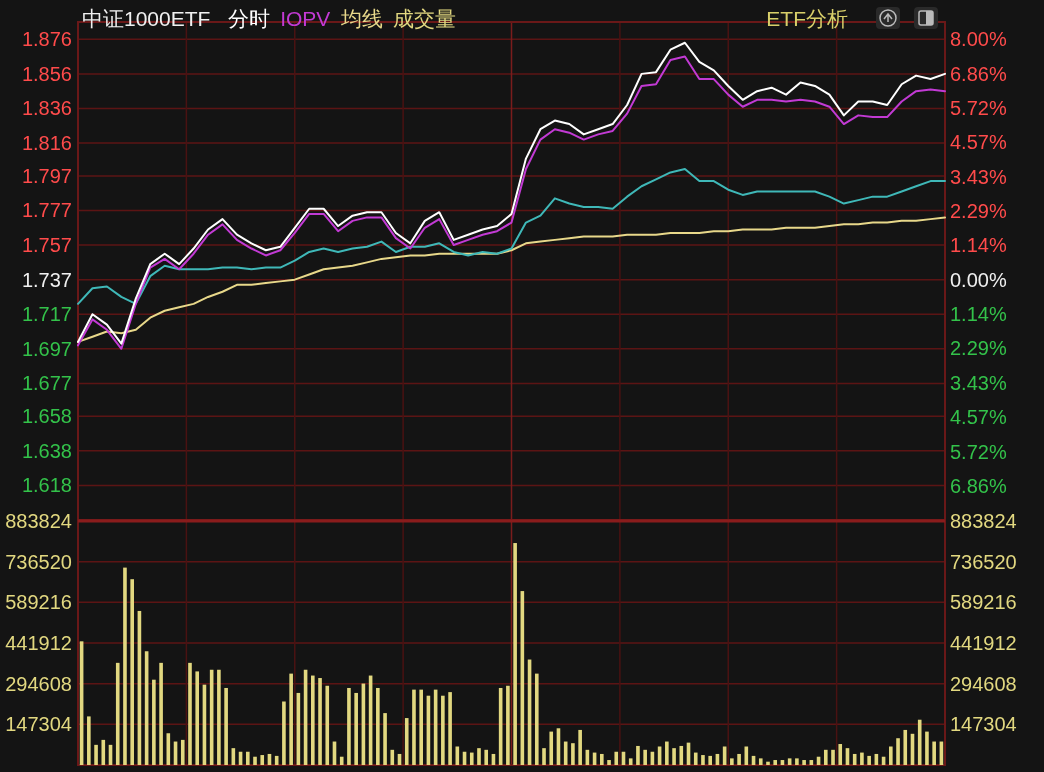 This screenshot has width=1044, height=772. Describe the element at coordinates (249, 18) in the screenshot. I see `text: 分时` at that location.